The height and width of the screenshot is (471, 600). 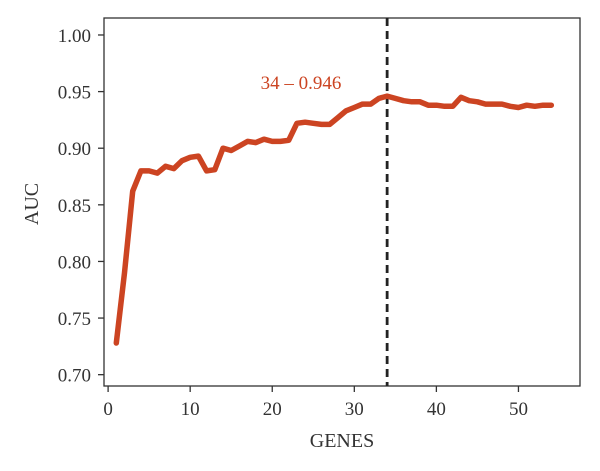 I want to click on x-tick-label: 0, so click(x=108, y=409).